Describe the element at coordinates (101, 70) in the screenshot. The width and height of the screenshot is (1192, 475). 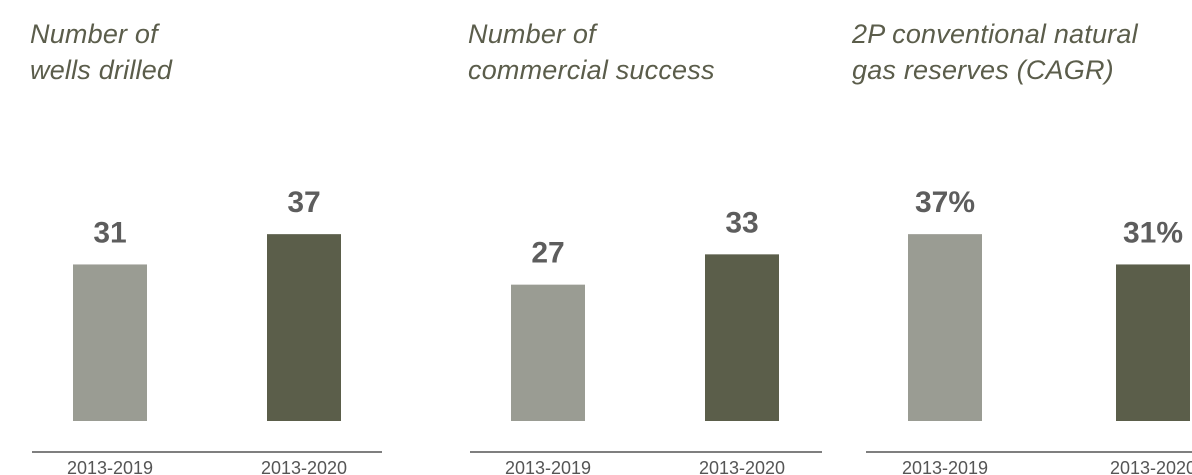
I see `chart-title-line: wells drilled` at that location.